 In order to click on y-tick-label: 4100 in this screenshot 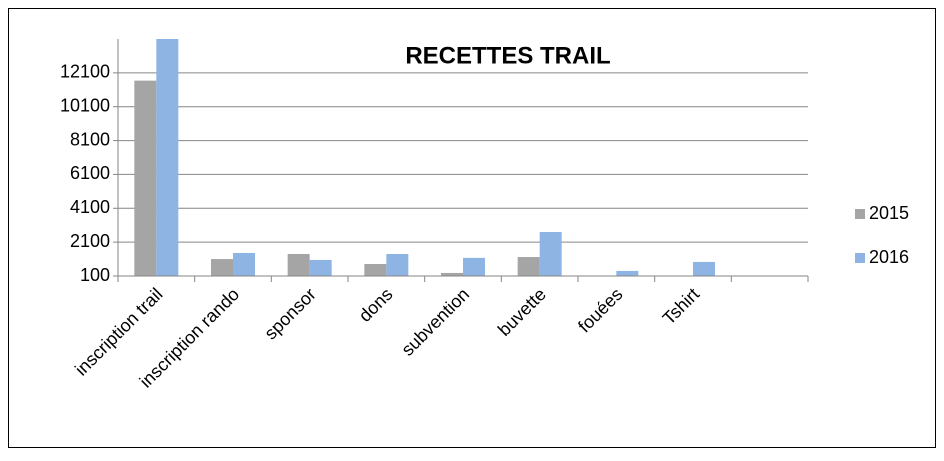, I will do `click(90, 207)`.